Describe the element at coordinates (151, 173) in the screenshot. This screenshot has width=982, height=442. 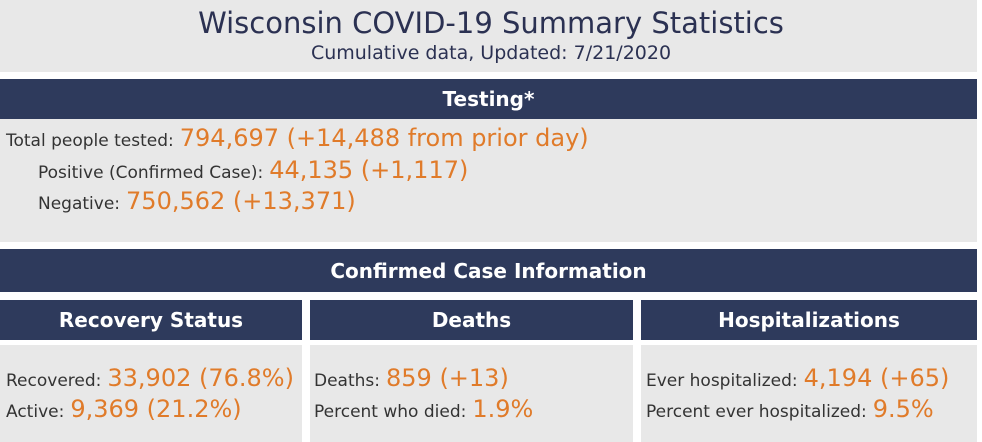
I see `positive-label: Positive (Confirmed Case):` at that location.